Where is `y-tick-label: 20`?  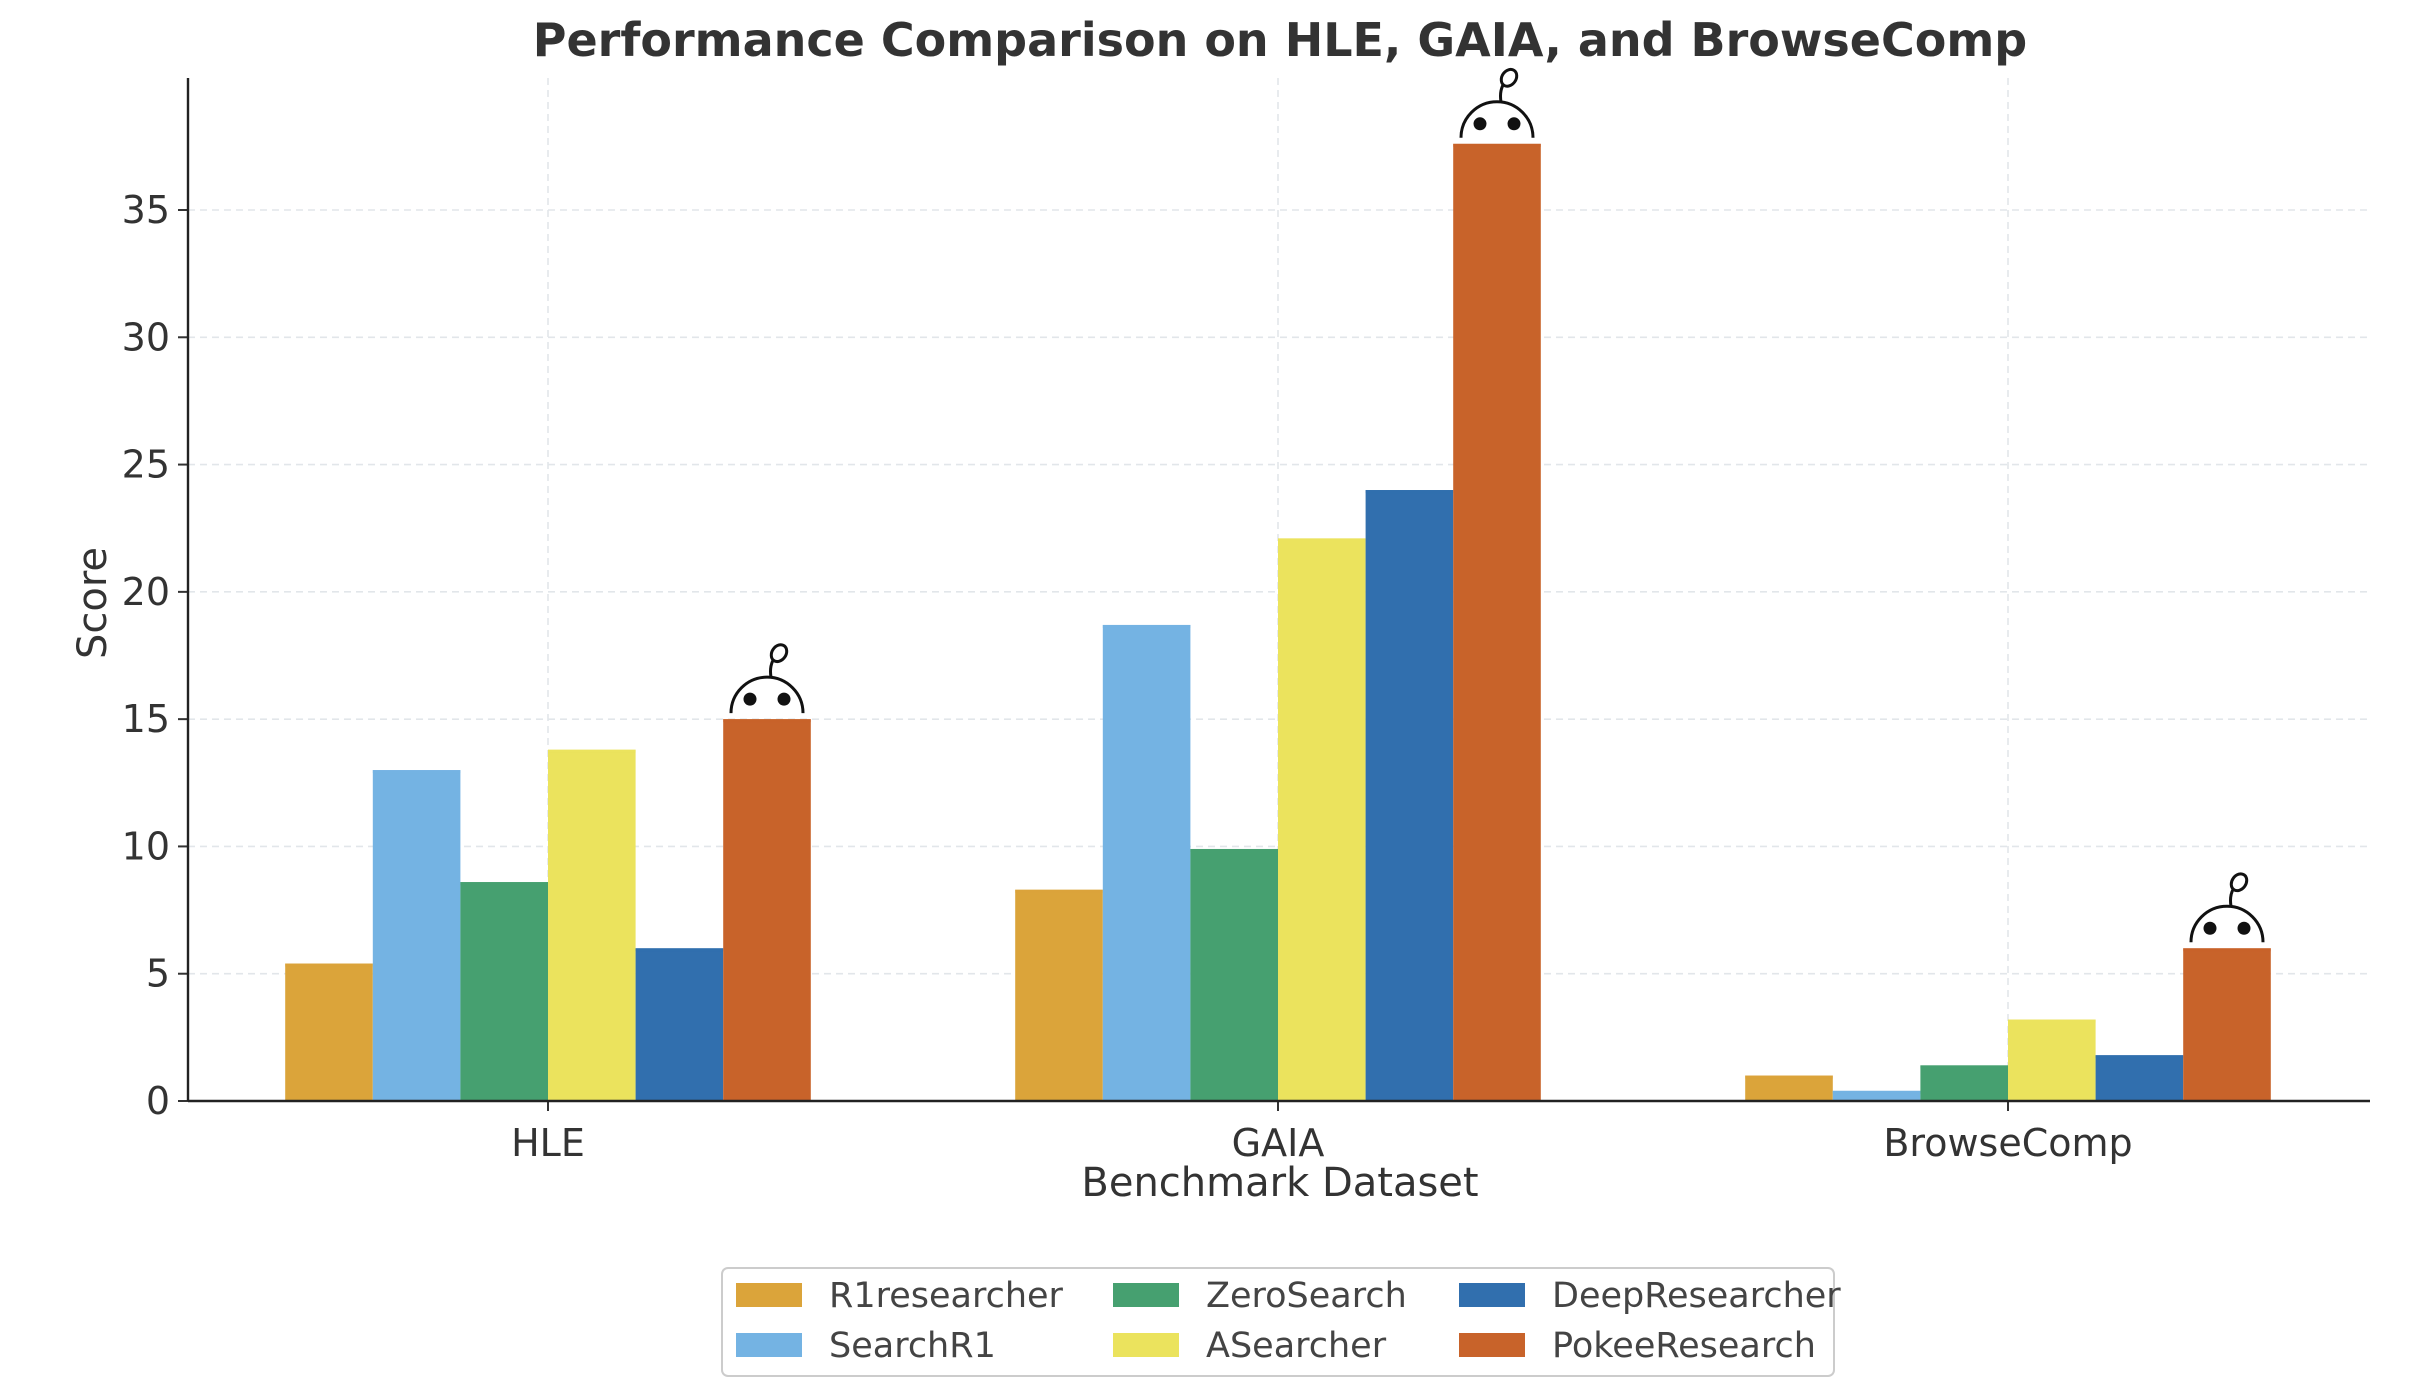 y-tick-label: 20 is located at coordinates (146, 592).